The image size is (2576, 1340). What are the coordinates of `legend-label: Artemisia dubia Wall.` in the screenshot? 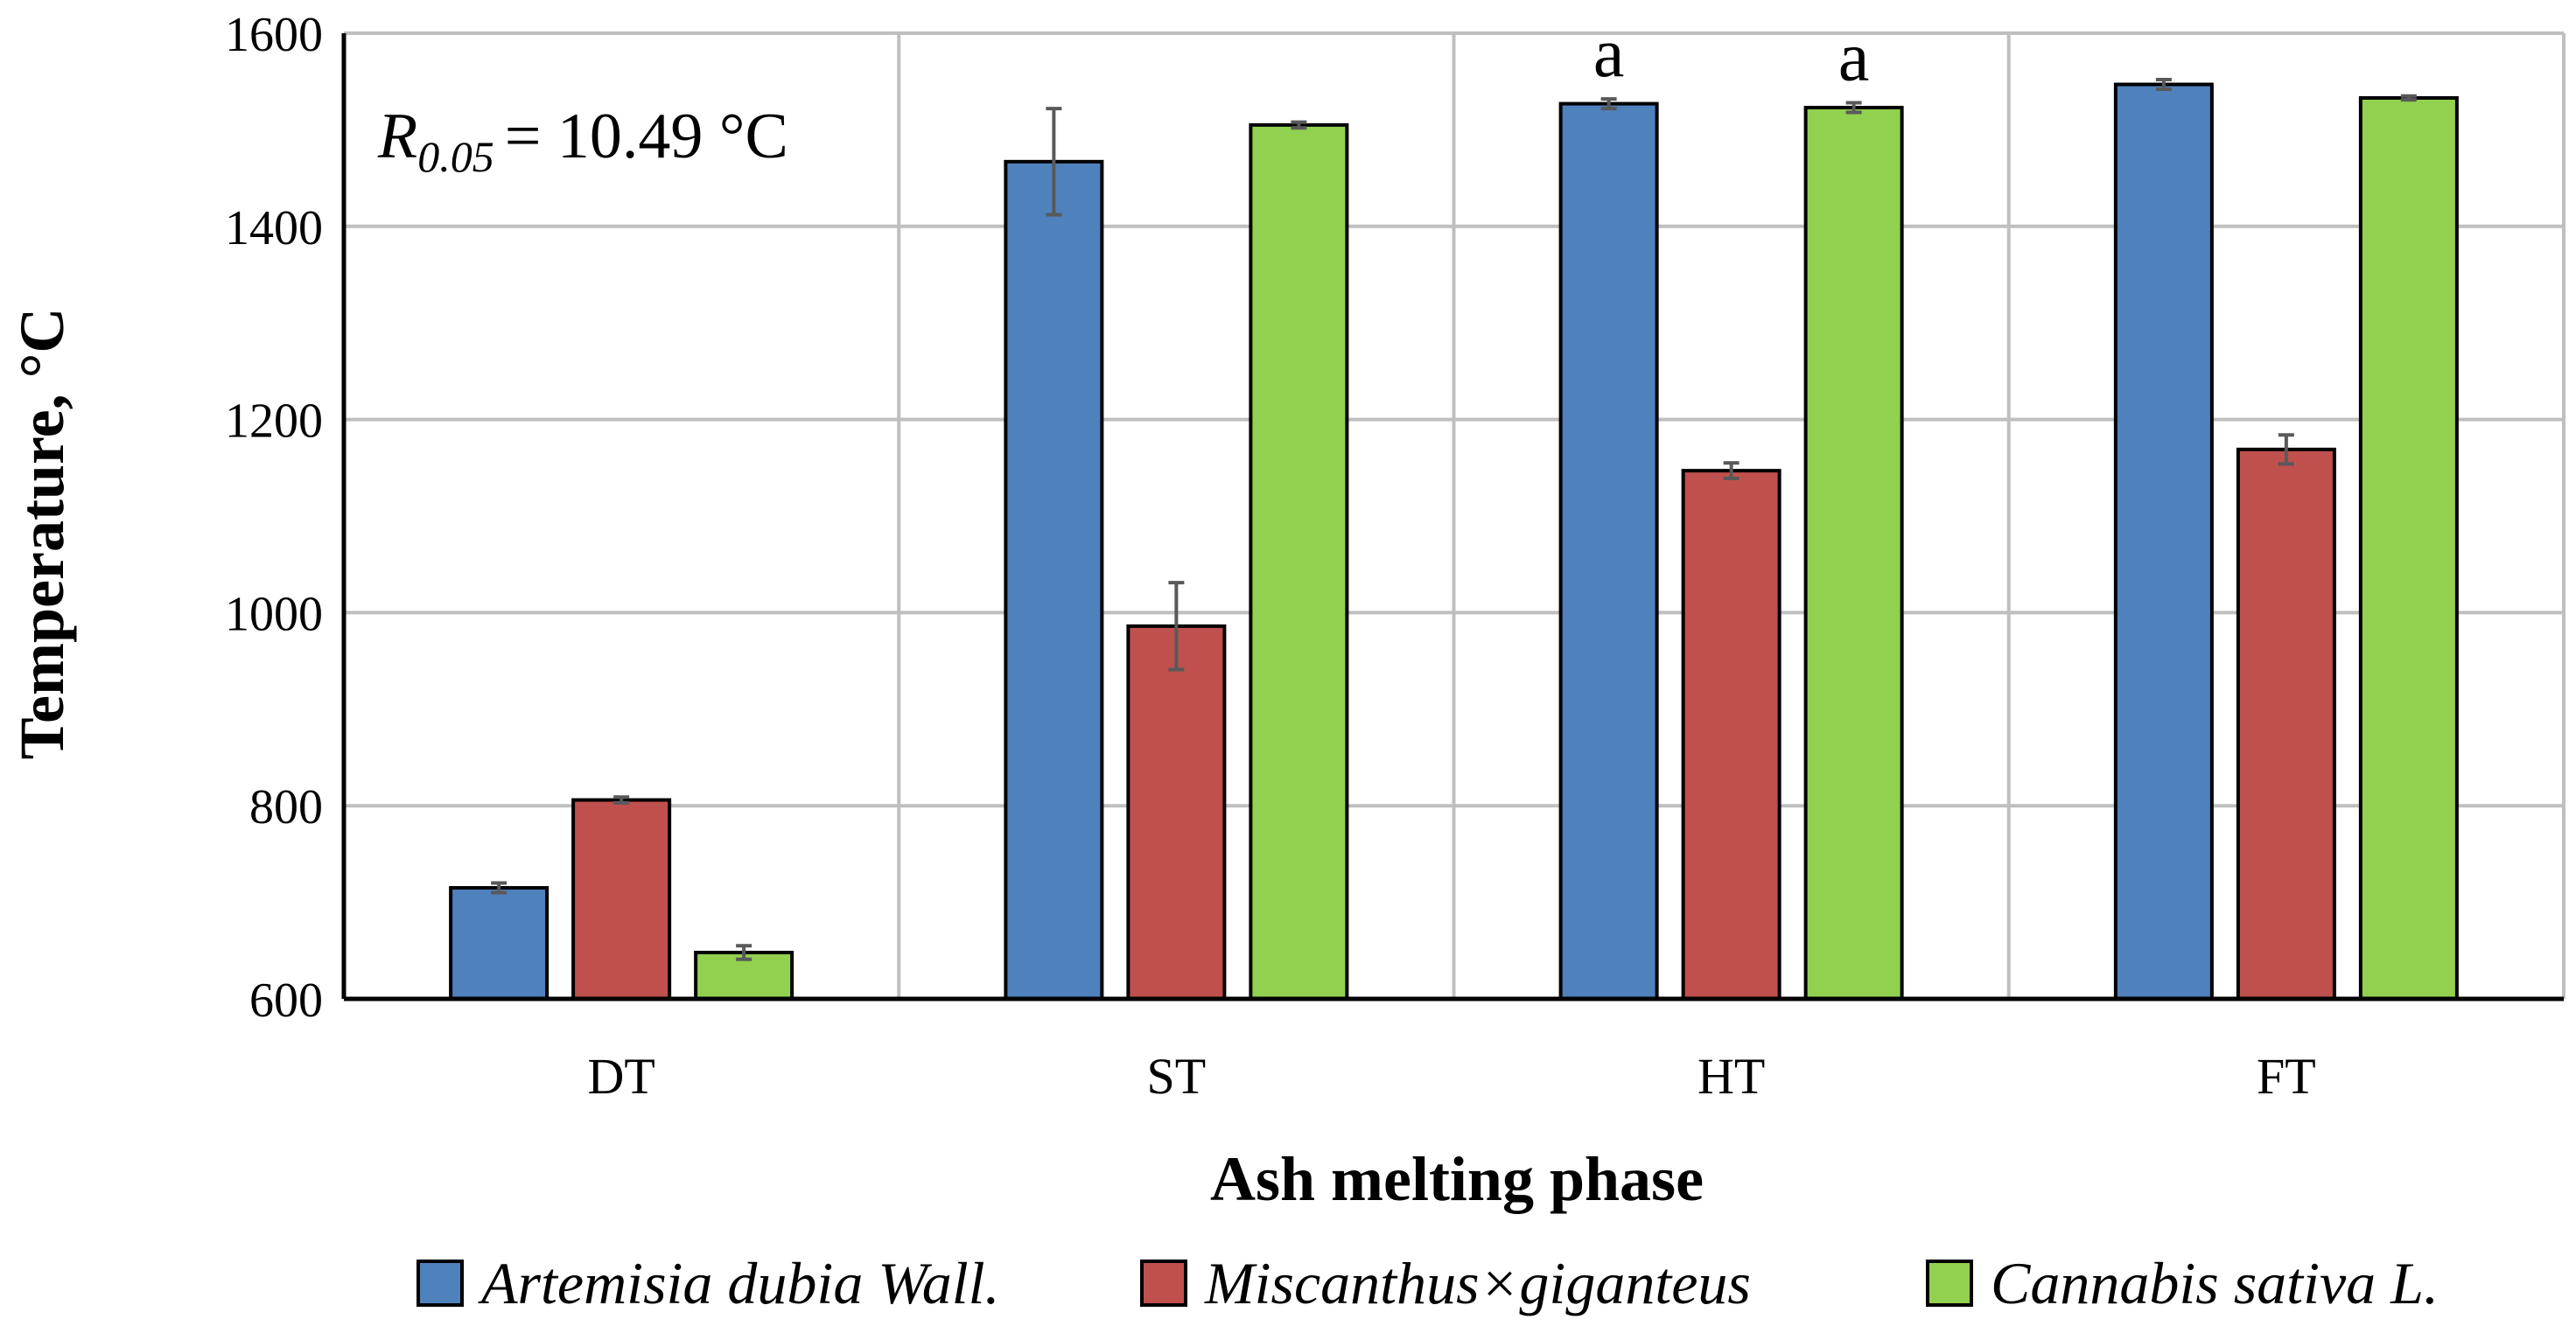 It's located at (739, 1283).